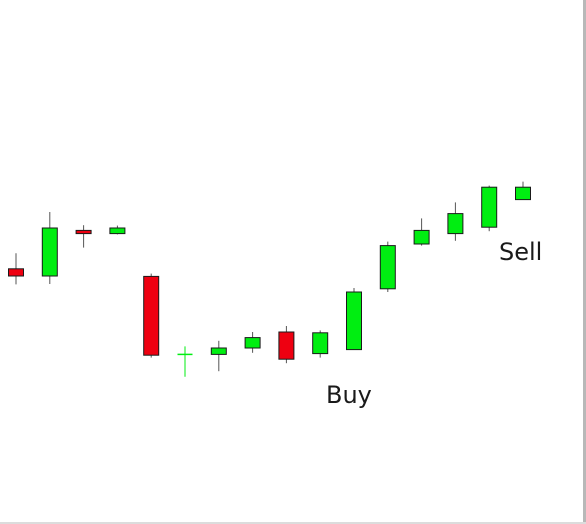  I want to click on sell-annotation: Sell, so click(520, 252).